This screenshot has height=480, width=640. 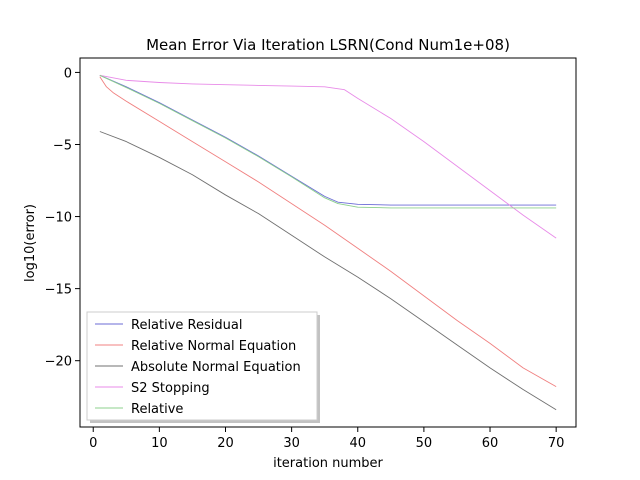 What do you see at coordinates (556, 443) in the screenshot?
I see `x-tick-label: 70` at bounding box center [556, 443].